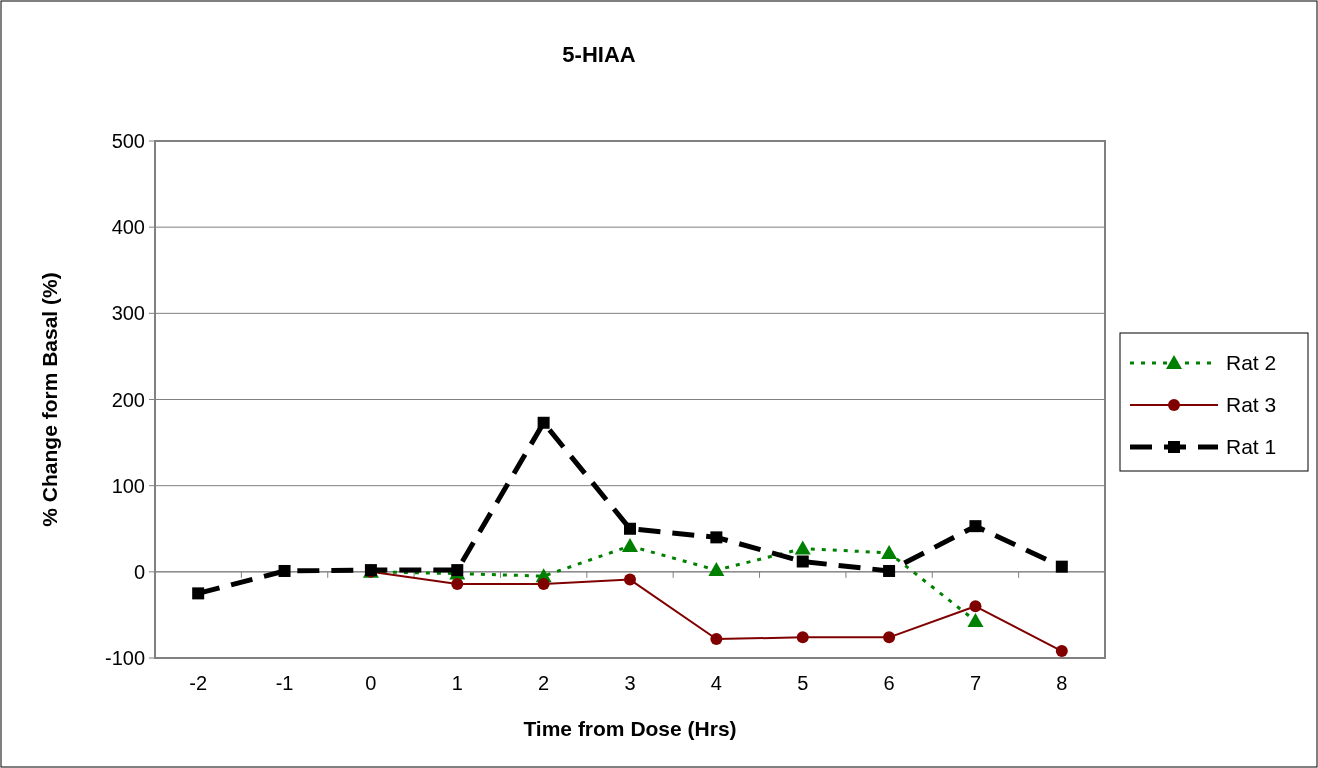 Image resolution: width=1318 pixels, height=768 pixels. Describe the element at coordinates (1251, 363) in the screenshot. I see `legend-label: Rat 2` at that location.